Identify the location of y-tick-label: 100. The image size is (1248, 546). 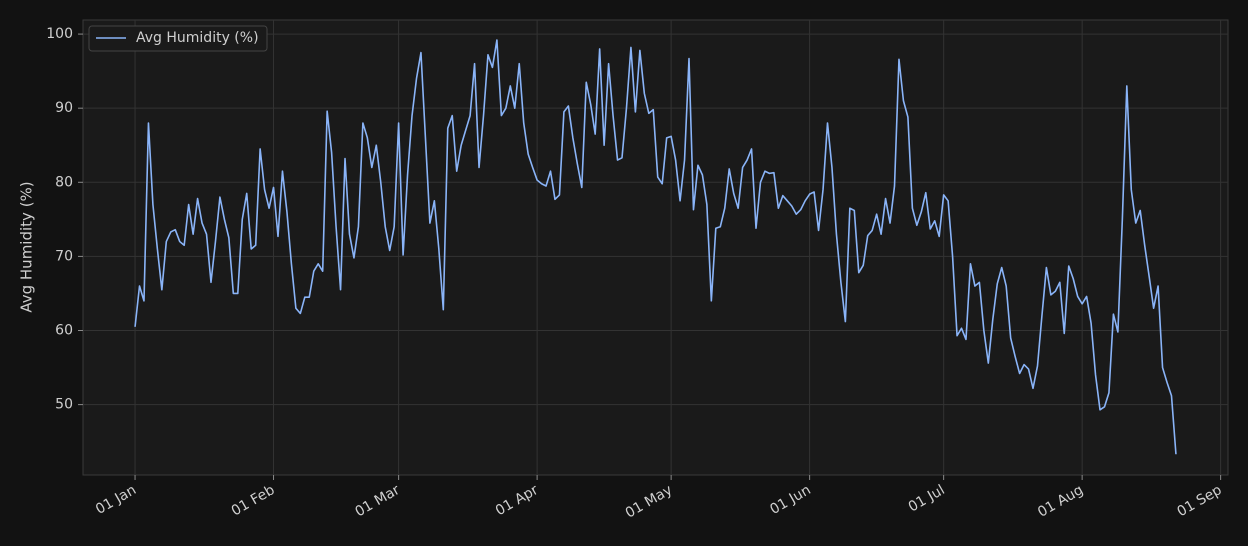
(59, 34).